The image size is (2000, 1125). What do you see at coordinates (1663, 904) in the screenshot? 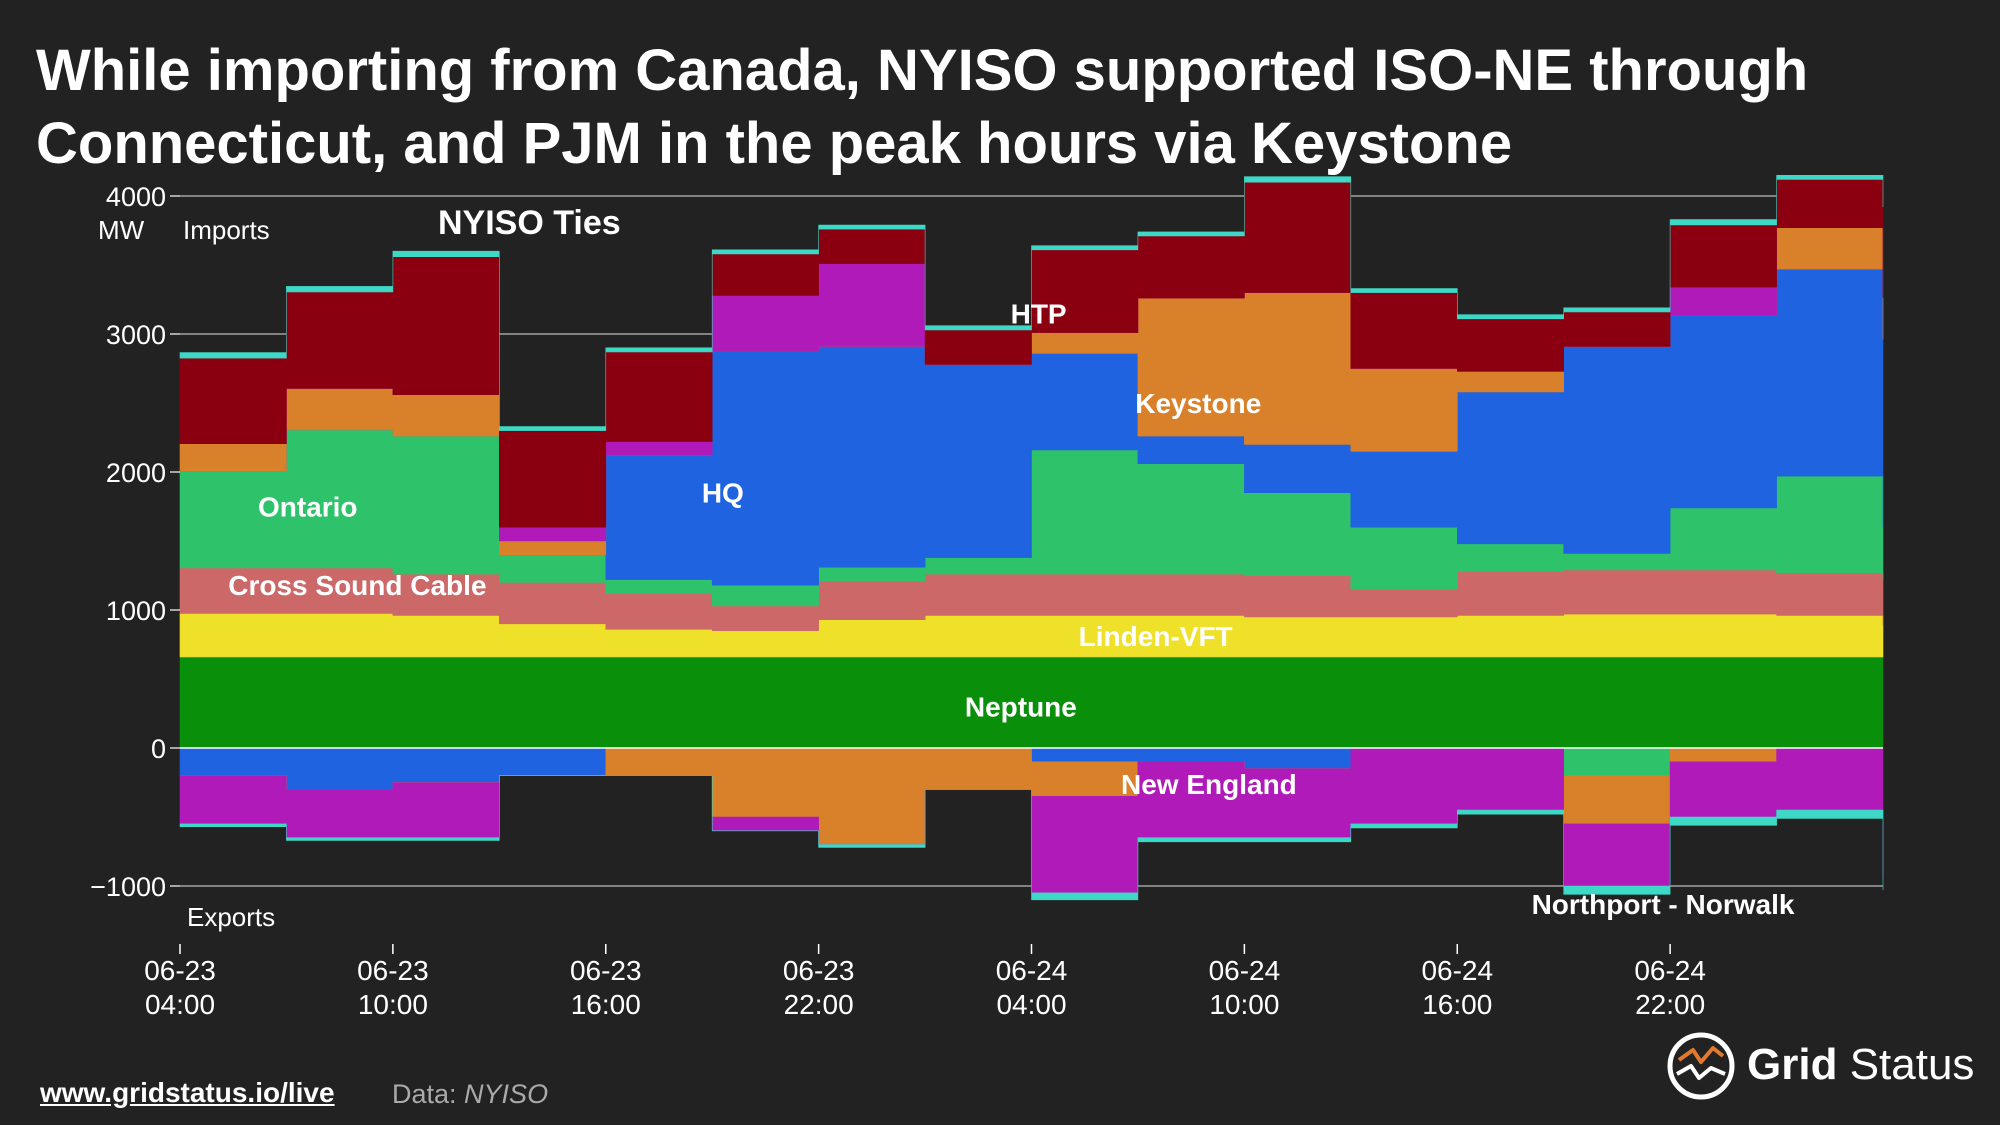
I see `series-label-northport-norwalk: Northport - Norwalk` at bounding box center [1663, 904].